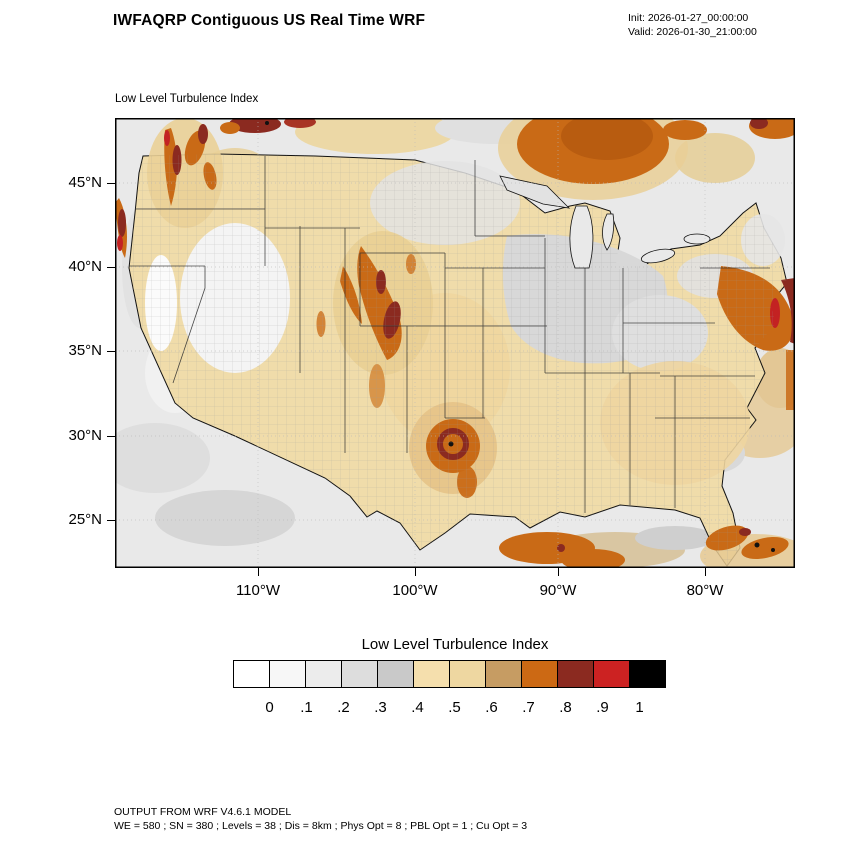 The image size is (850, 850). I want to click on legend-tick-label: .4, so click(417, 707).